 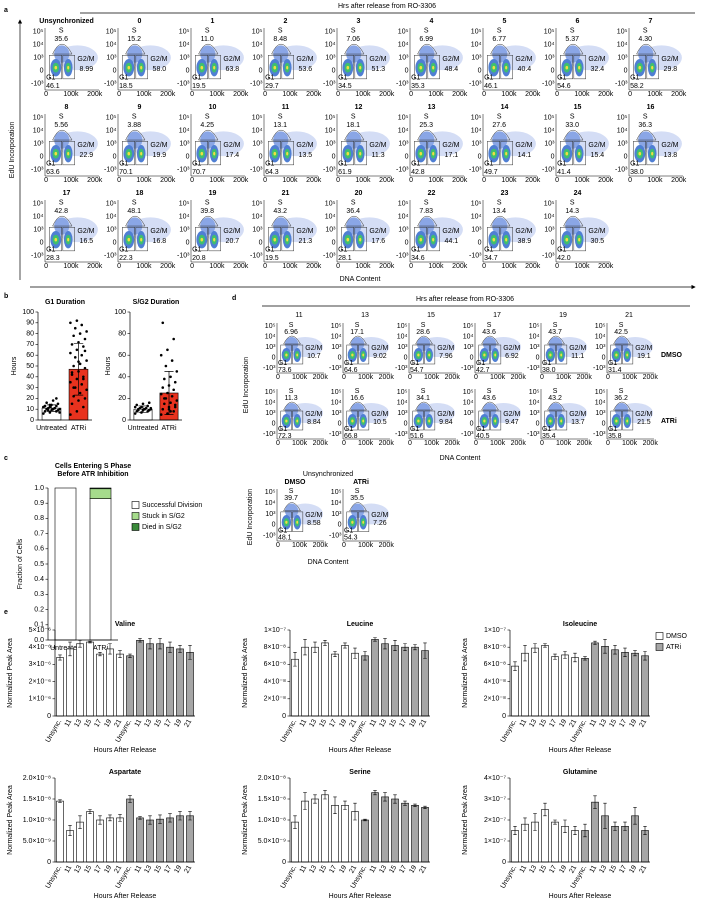 I want to click on bar-segment, so click(x=100, y=569).